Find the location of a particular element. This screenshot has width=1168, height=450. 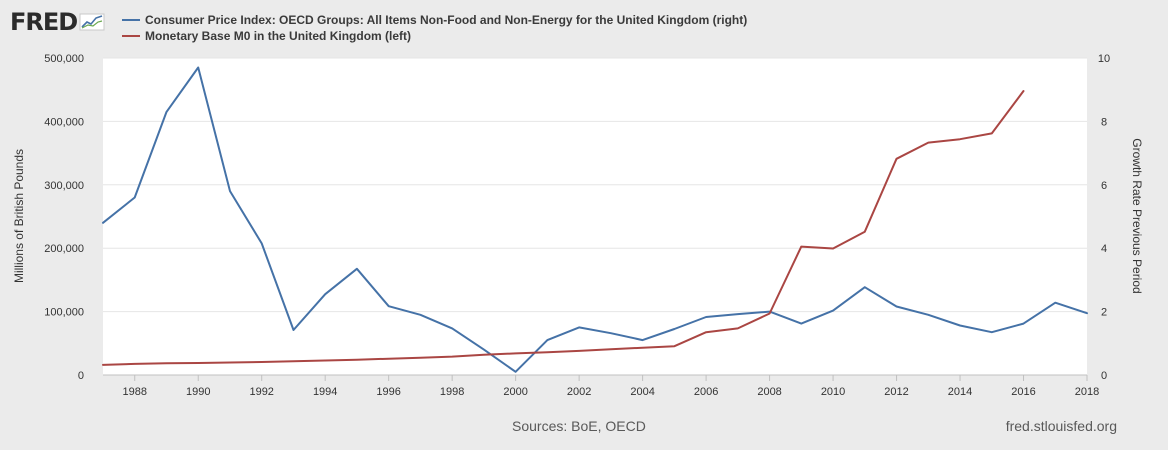

left-tick-label: 200,000 is located at coordinates (64, 249).